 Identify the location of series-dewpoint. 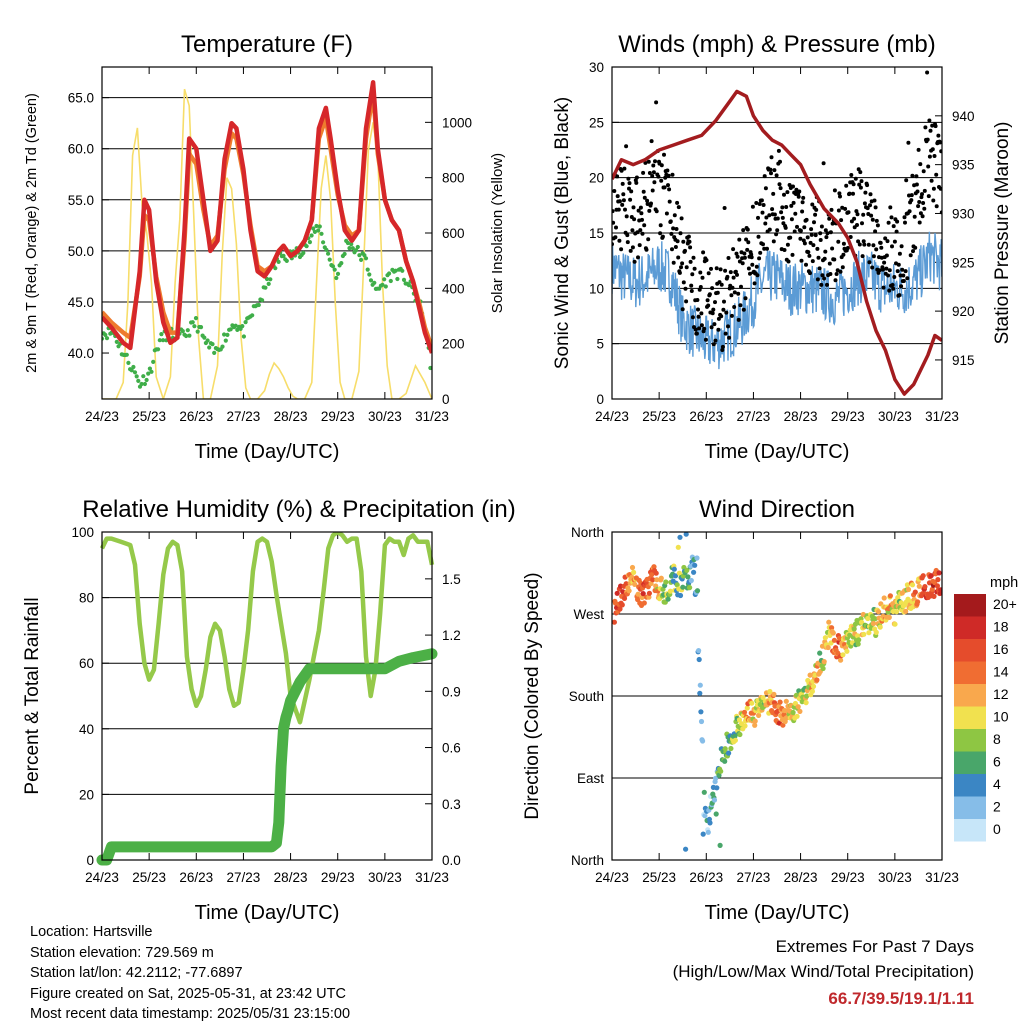
(267, 306).